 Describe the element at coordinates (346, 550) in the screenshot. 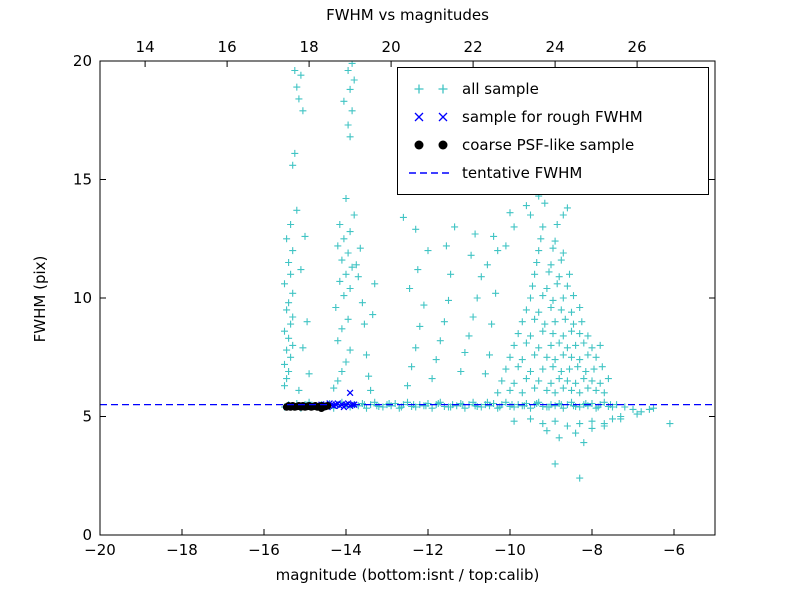

I see `x-tick-label: −14` at that location.